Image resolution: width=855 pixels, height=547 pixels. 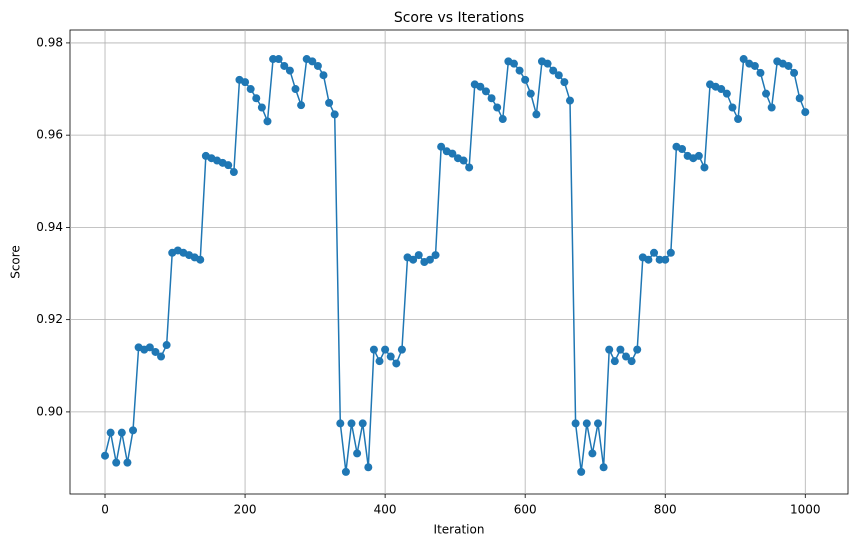 What do you see at coordinates (49, 42) in the screenshot?
I see `y-tick-label: 0.98` at bounding box center [49, 42].